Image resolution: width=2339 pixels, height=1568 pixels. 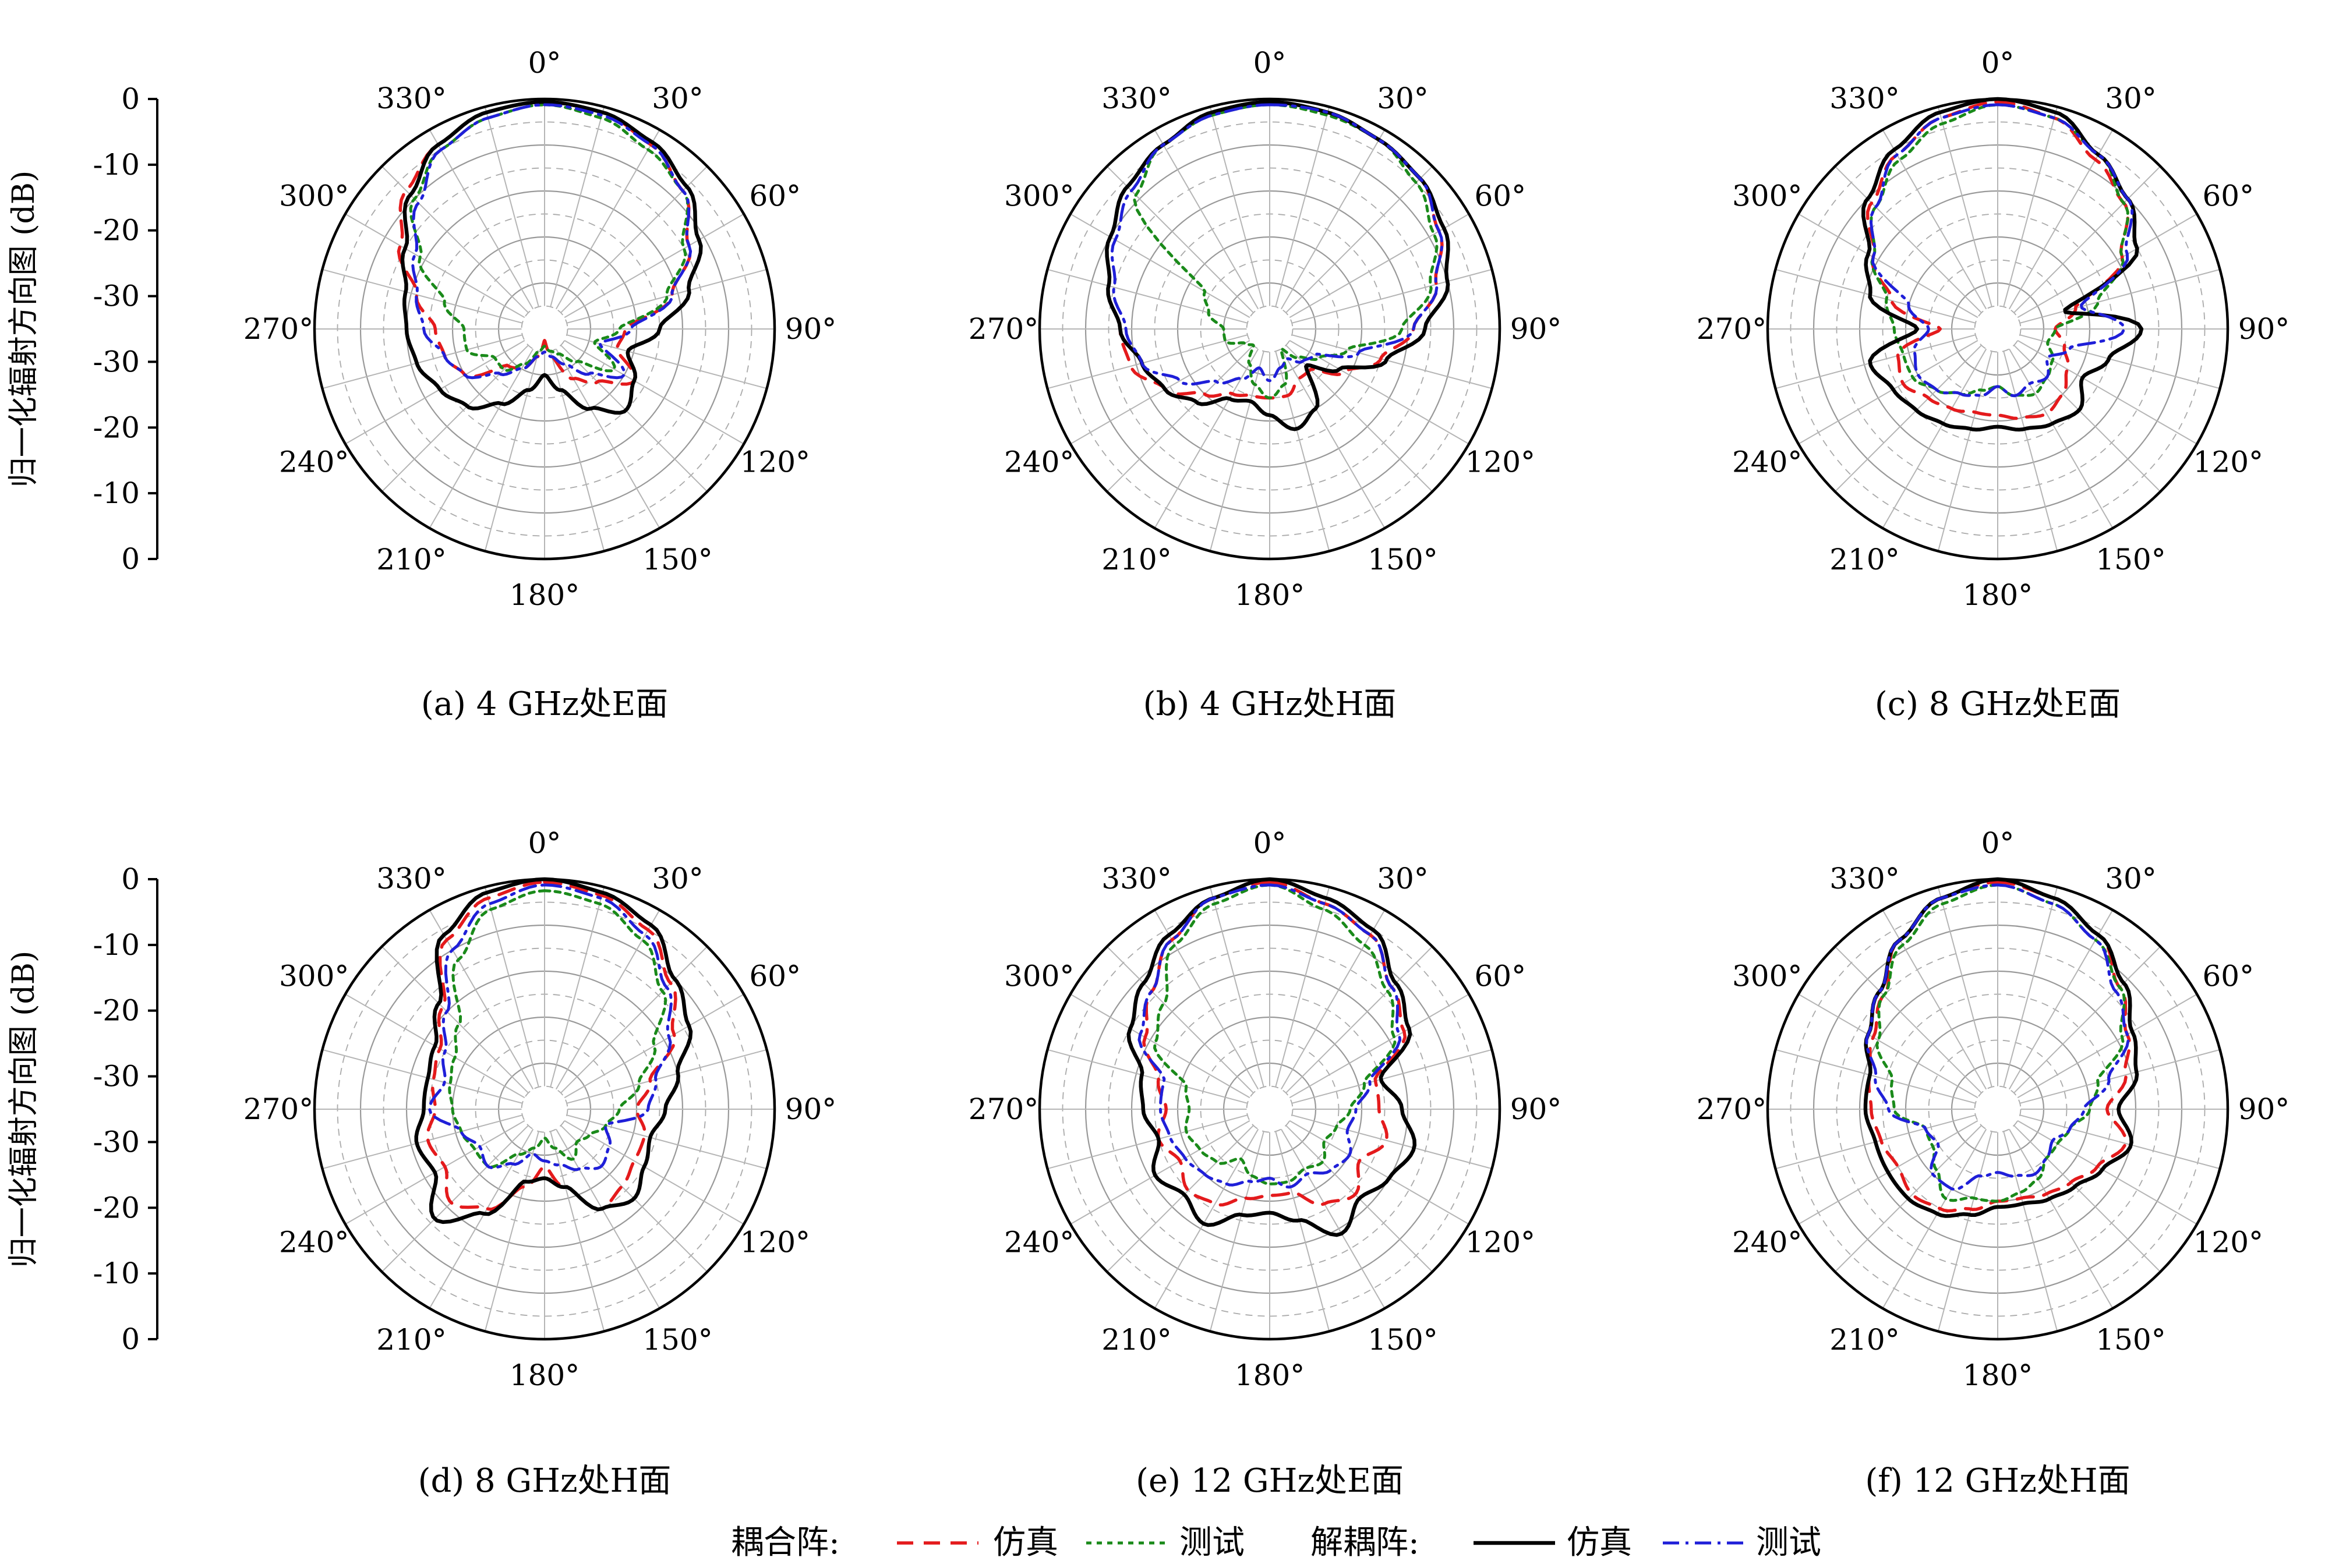 I want to click on series-decoupled-sim-e, so click(x=1271, y=1057).